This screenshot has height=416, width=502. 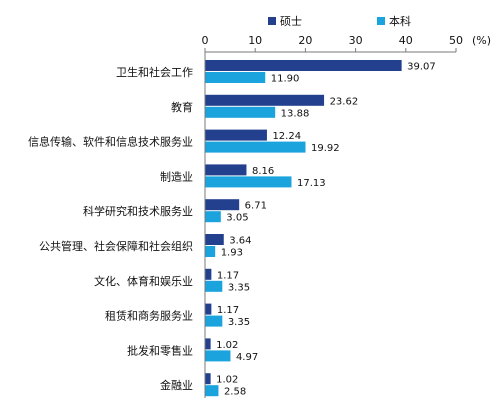 I want to click on unit-label: (%), so click(x=481, y=40).